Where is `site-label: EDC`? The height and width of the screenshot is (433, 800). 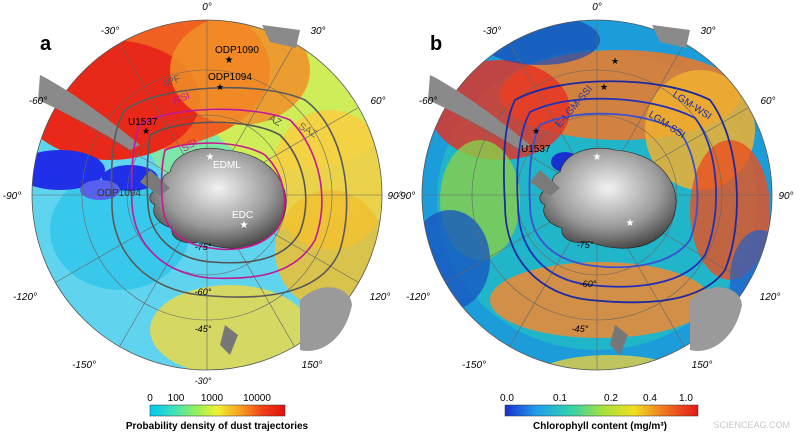 site-label: EDC is located at coordinates (242, 215).